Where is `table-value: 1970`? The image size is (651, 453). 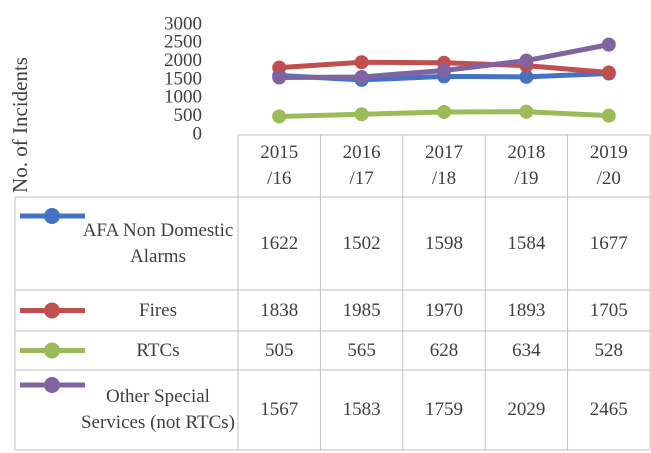
table-value: 1970 is located at coordinates (443, 310).